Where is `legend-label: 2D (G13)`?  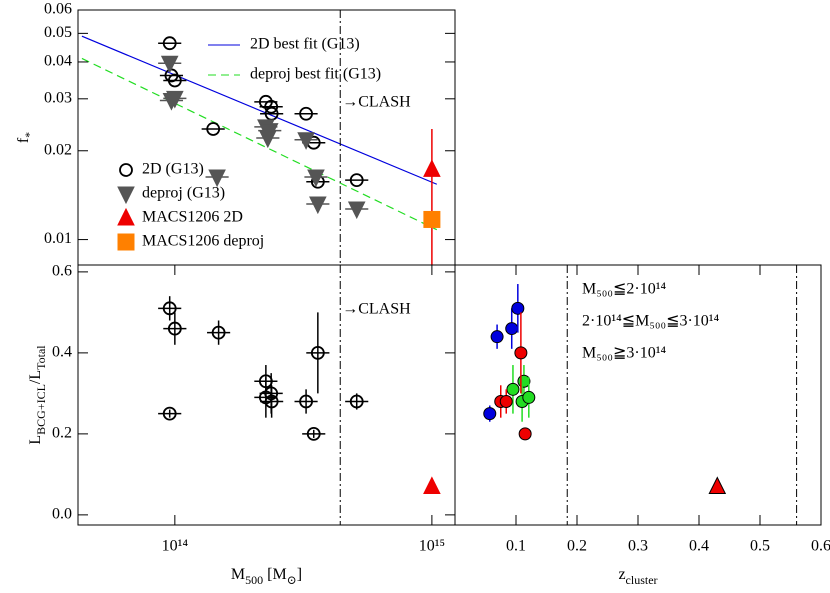
legend-label: 2D (G13) is located at coordinates (173, 169).